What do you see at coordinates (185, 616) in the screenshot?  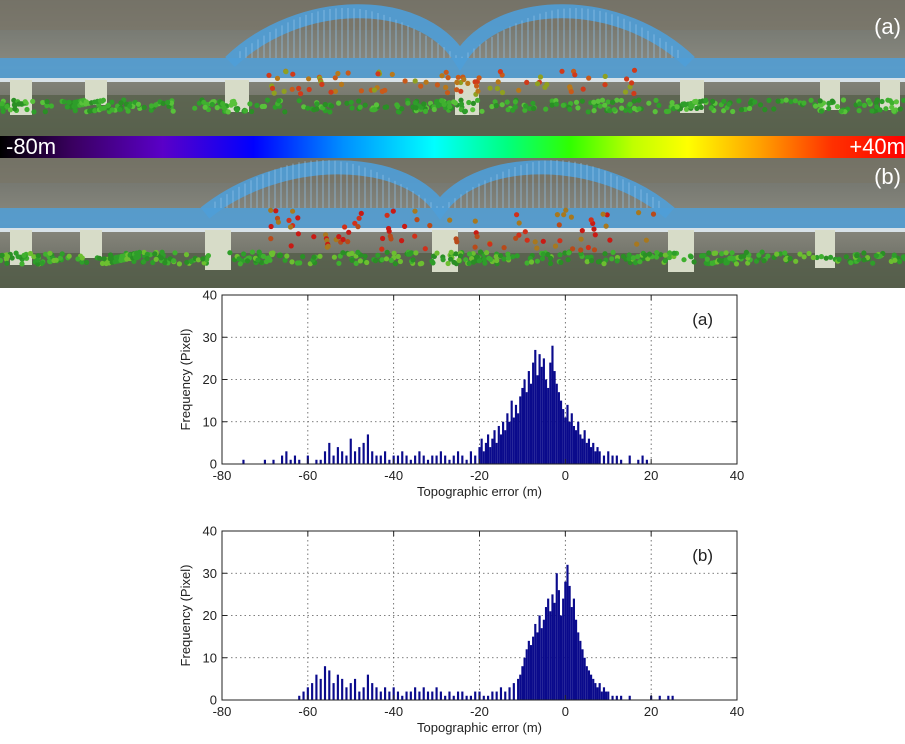 I see `histogram-b-ylabel: Frequency (Pixel)` at bounding box center [185, 616].